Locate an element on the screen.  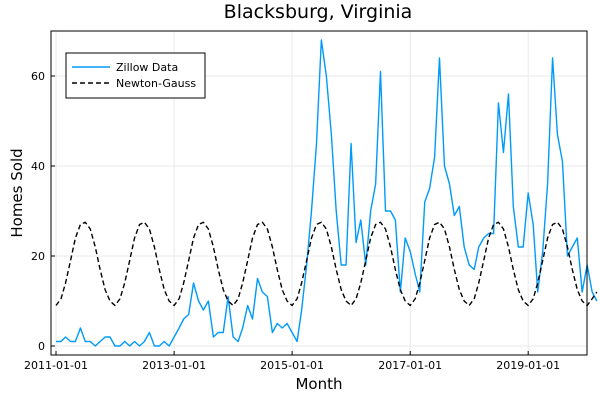
x-tick-label: 2011-01-01 is located at coordinates (56, 365).